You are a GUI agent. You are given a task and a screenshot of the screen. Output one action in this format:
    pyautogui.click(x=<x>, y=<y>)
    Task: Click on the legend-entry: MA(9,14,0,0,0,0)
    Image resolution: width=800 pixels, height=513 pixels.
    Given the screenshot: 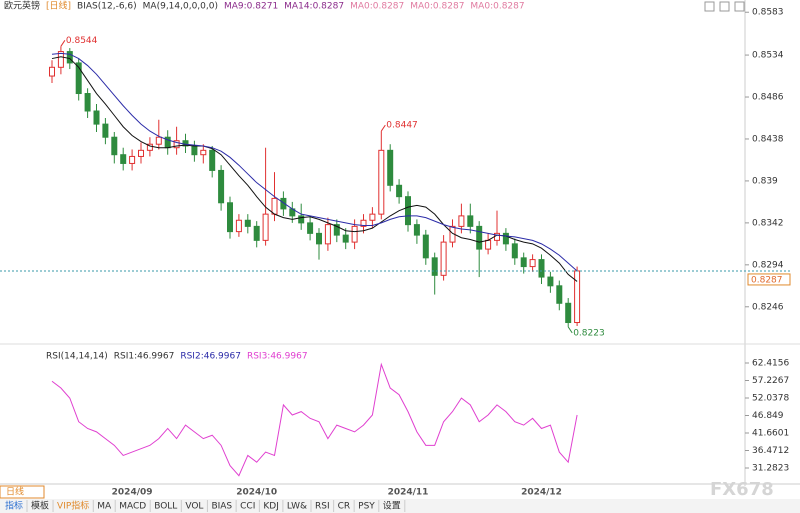 What is the action you would take?
    pyautogui.click(x=180, y=7)
    